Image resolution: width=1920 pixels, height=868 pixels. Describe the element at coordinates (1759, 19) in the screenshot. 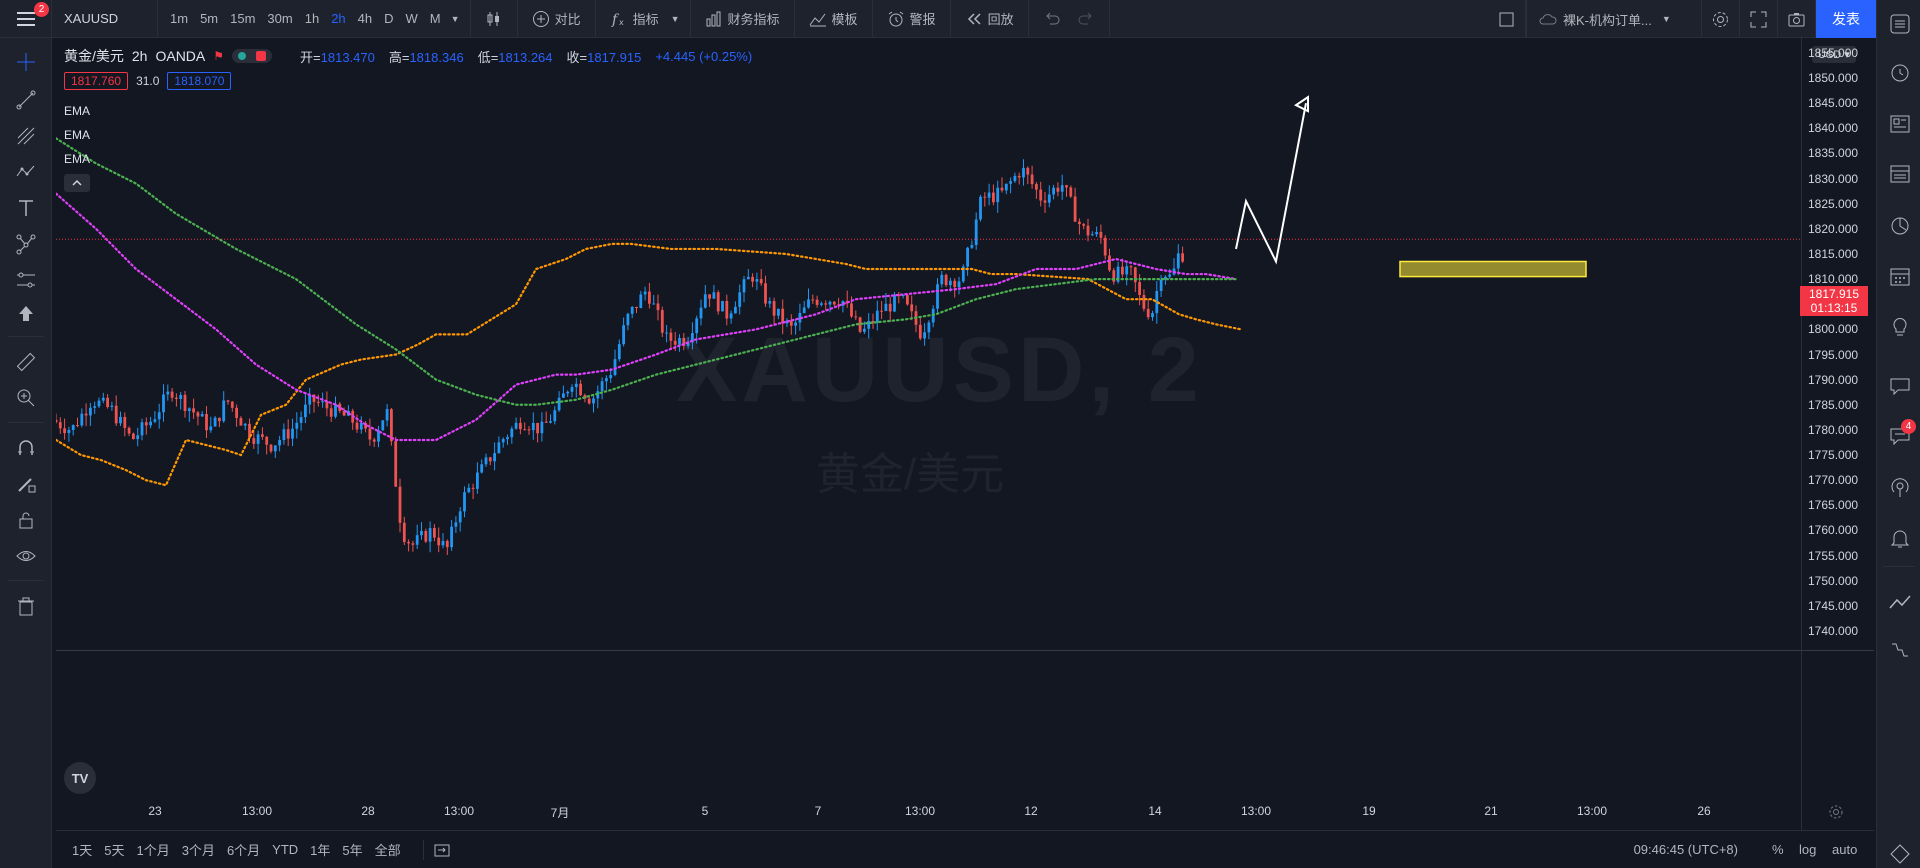

I see `fullscreen-button` at that location.